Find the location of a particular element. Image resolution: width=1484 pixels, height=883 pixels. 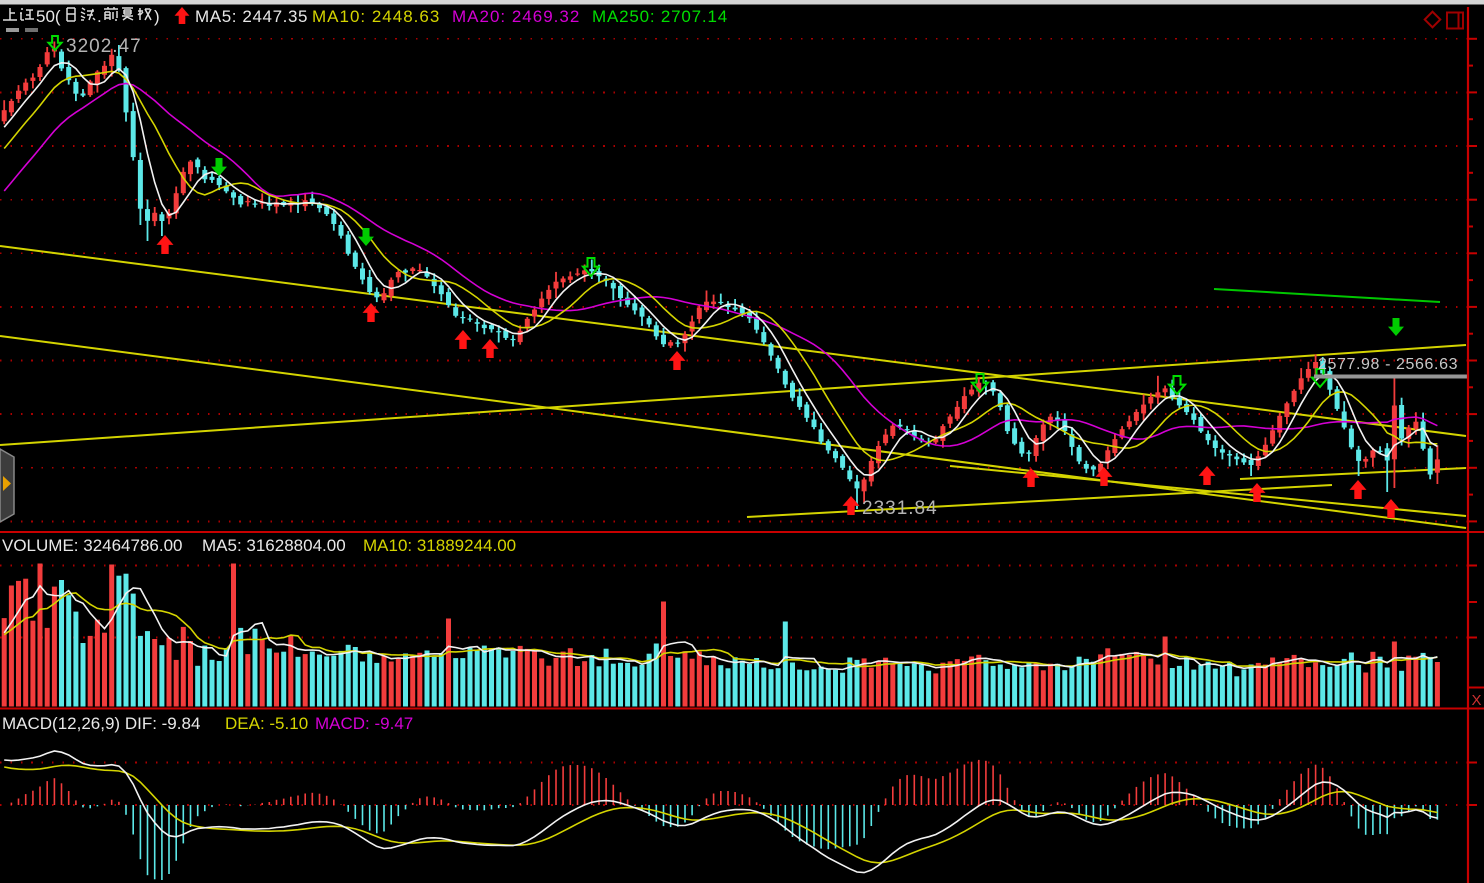

svg-text: MA10: 31889244.00 is located at coordinates (439, 545).